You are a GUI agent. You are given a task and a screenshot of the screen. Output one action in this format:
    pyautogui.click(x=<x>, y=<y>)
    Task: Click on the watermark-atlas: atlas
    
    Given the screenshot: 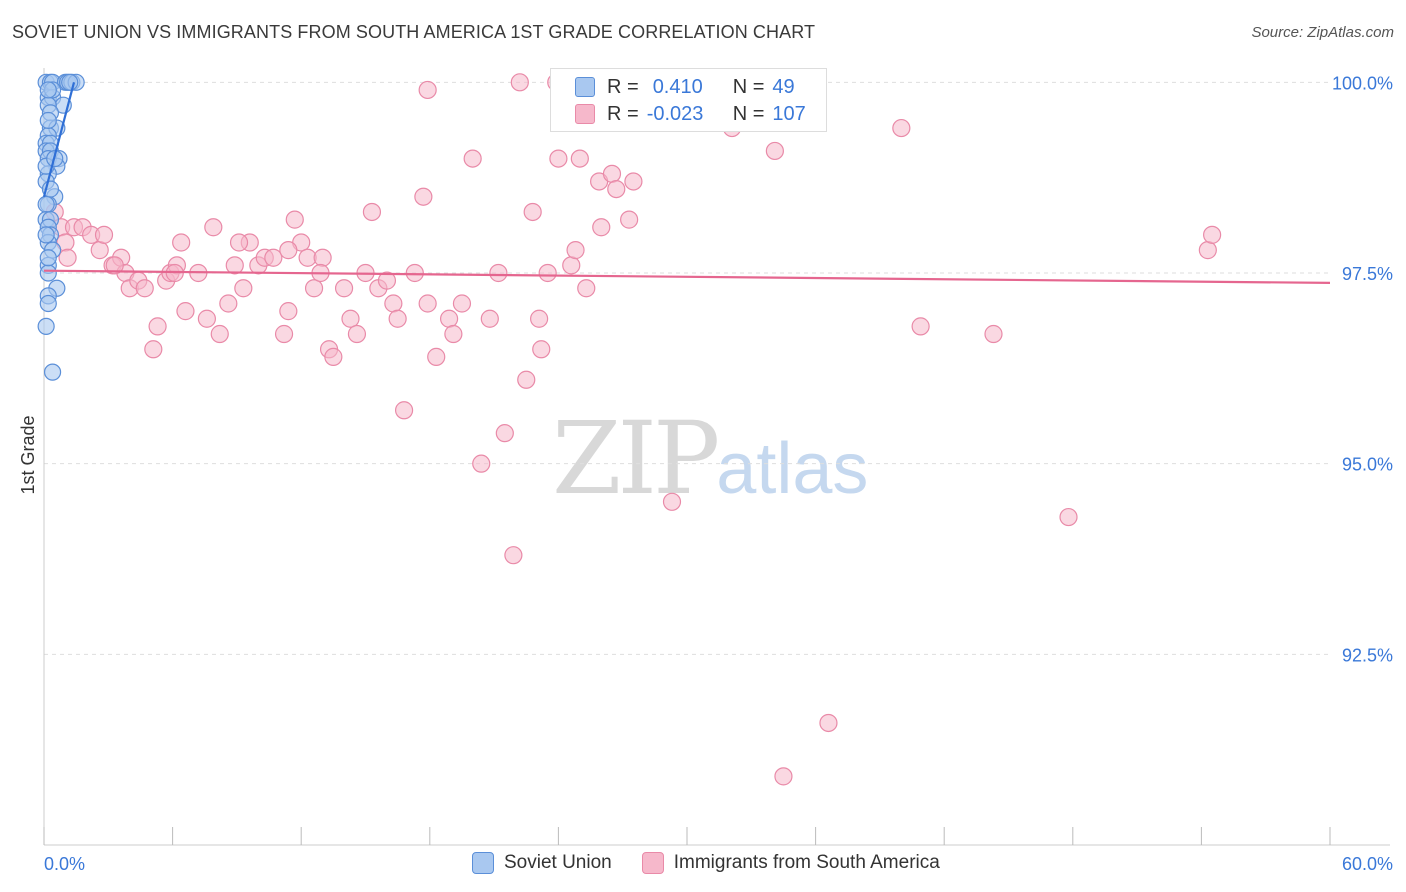 What is the action you would take?
    pyautogui.click(x=792, y=469)
    